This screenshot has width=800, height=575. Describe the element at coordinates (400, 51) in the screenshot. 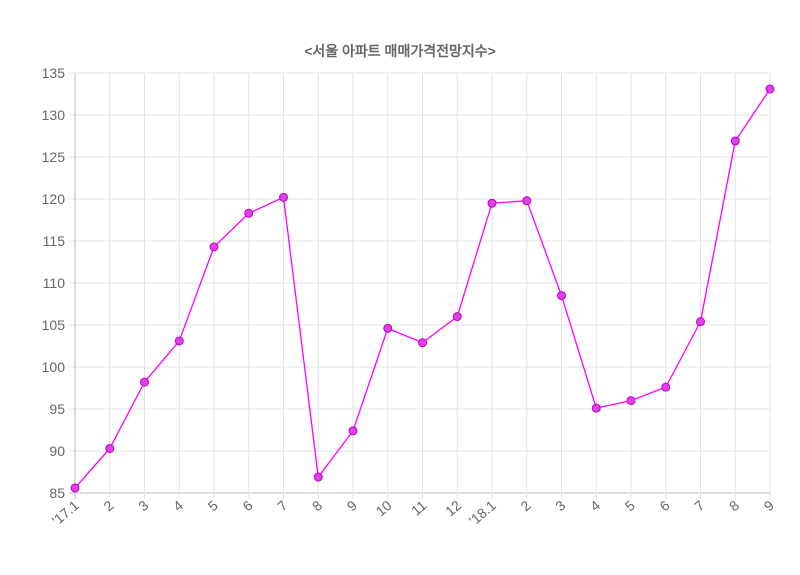

I see `chart-title: <서울 아파트 매매가격전망지수>` at that location.